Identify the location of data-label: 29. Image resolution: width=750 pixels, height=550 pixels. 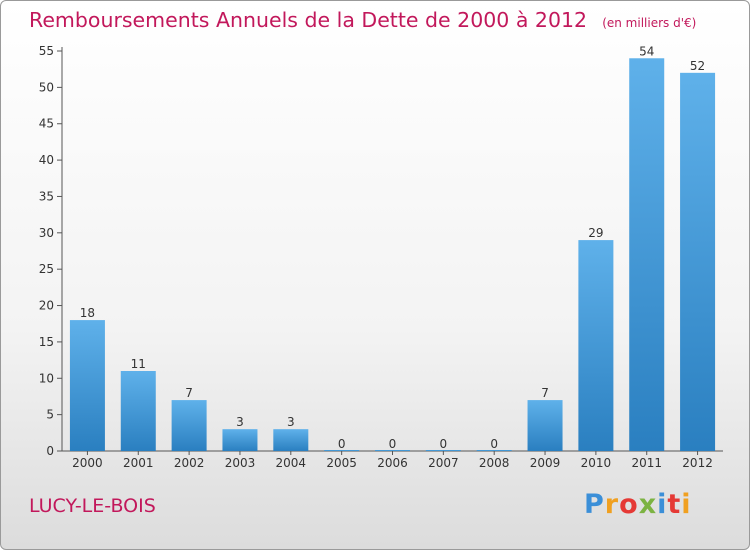
(595, 233).